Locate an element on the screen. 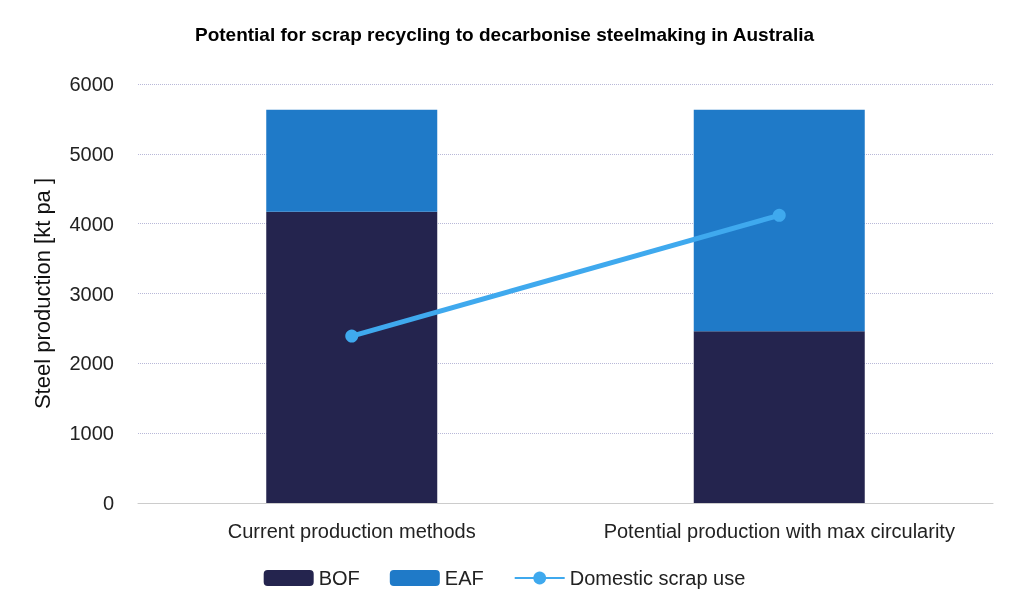 The height and width of the screenshot is (601, 1009). y-tick-label: 0 is located at coordinates (108, 503).